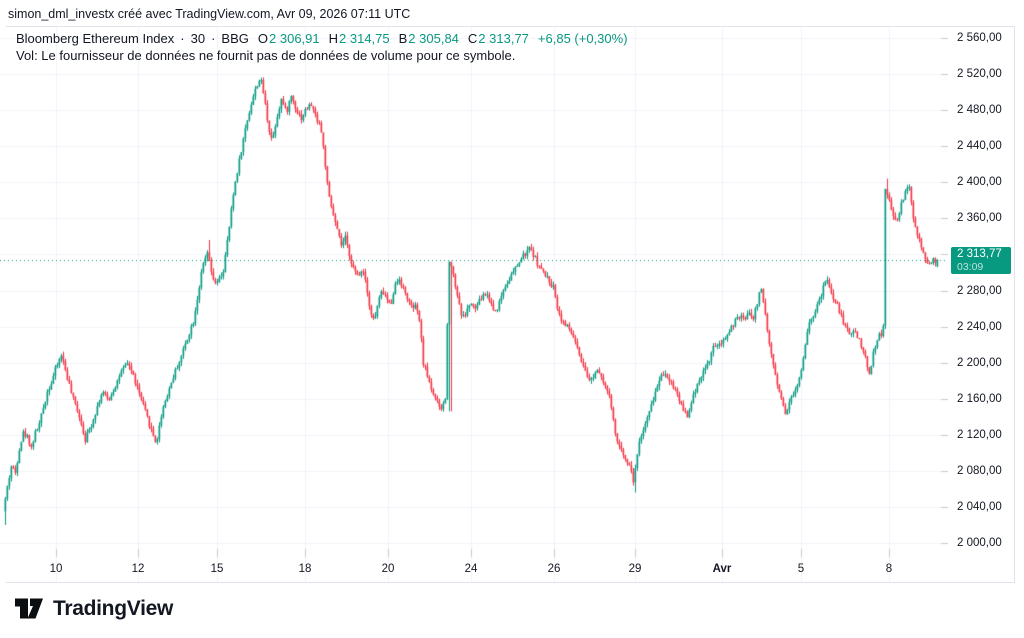  What do you see at coordinates (979, 110) in the screenshot?
I see `price-axis-label: 2 480,00` at bounding box center [979, 110].